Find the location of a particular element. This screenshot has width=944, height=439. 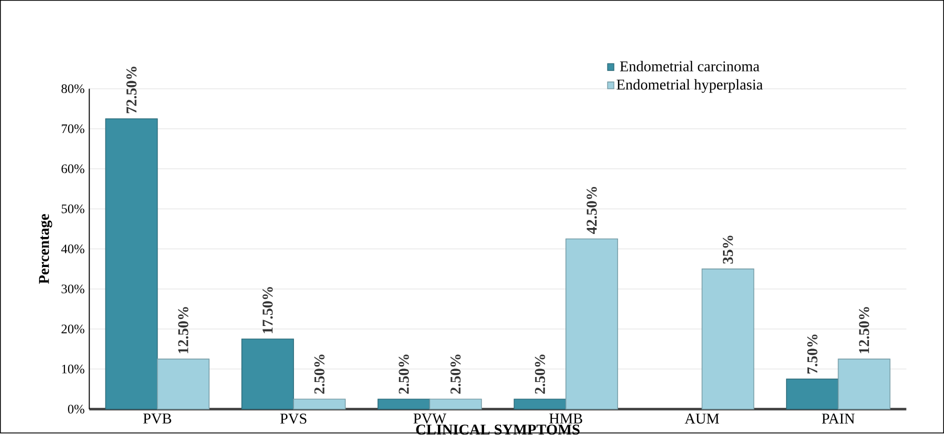

y-axis-title: Percentage is located at coordinates (45, 249).